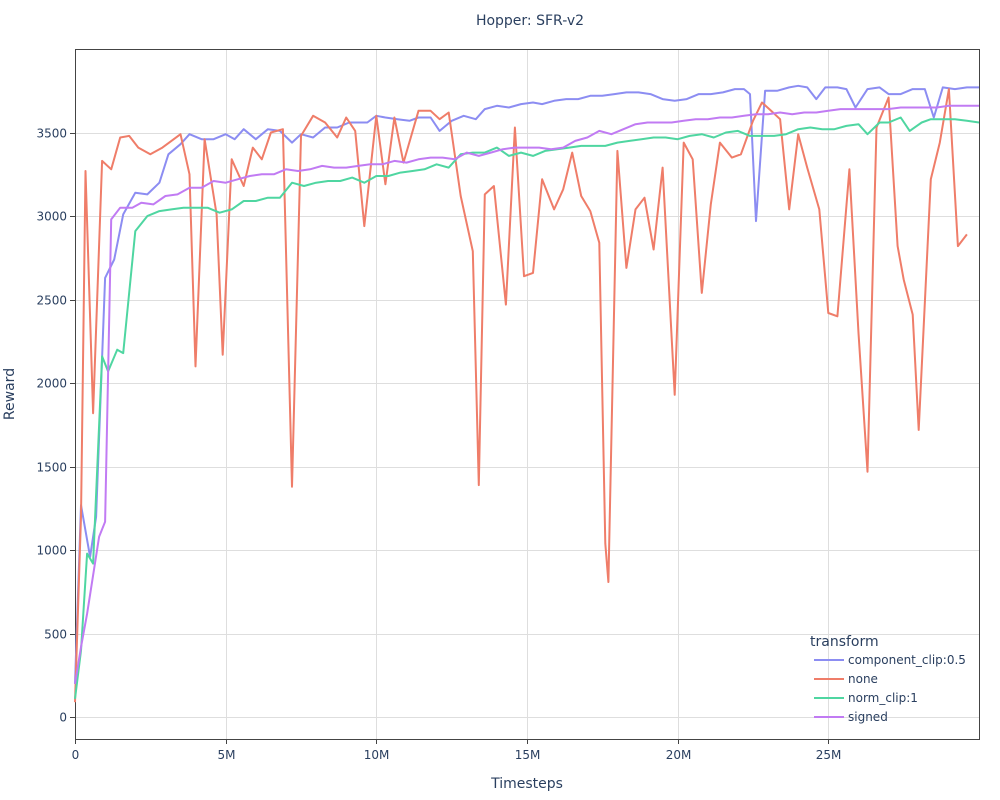  I want to click on chart-title: Hopper: SFR-v2, so click(530, 21).